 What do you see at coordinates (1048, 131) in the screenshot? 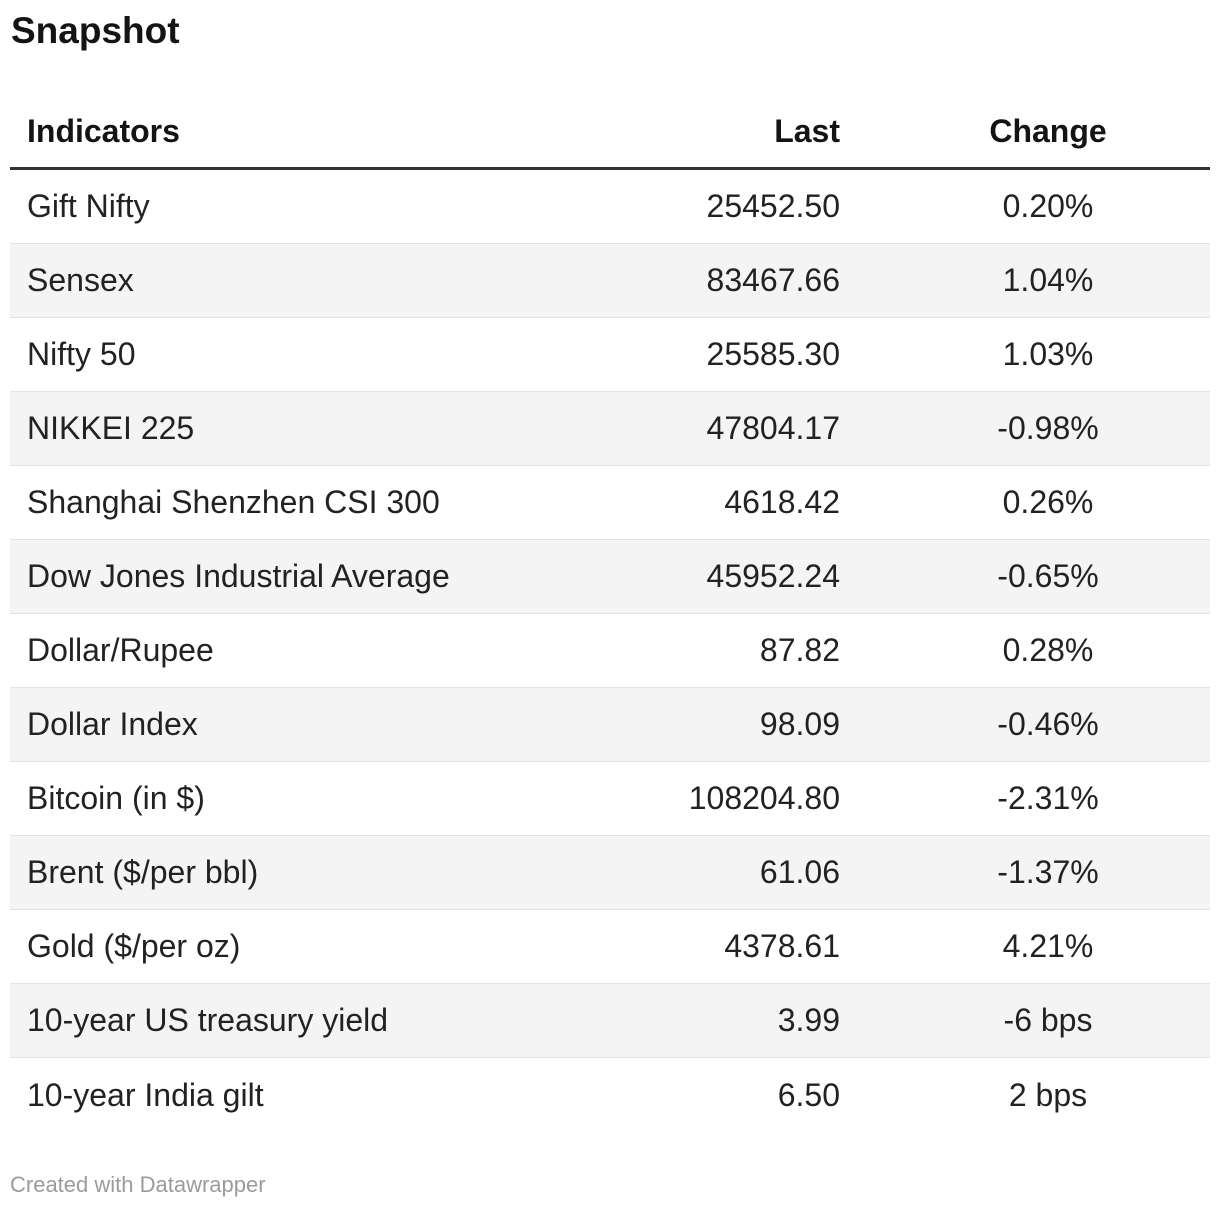
I see `column-header-change: Change` at bounding box center [1048, 131].